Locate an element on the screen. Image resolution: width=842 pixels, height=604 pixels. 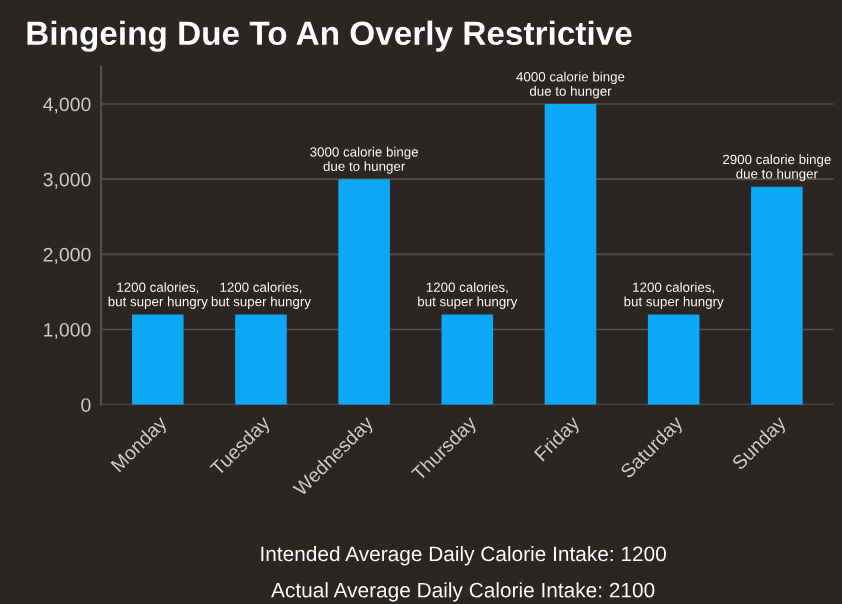
text: Actual Average Daily Calorie Intake: 2100 is located at coordinates (463, 592).